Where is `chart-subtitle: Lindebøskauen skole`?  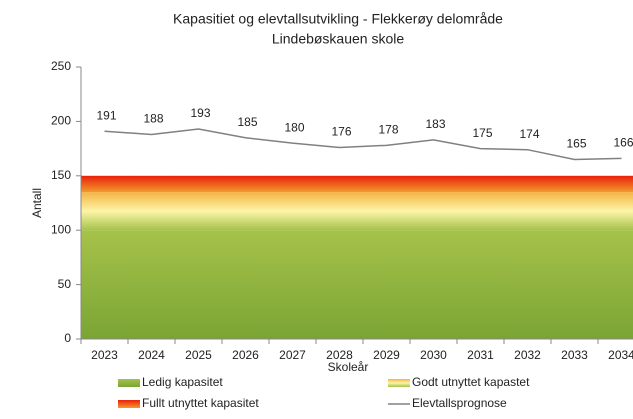
chart-subtitle: Lindebøskauen skole is located at coordinates (338, 39).